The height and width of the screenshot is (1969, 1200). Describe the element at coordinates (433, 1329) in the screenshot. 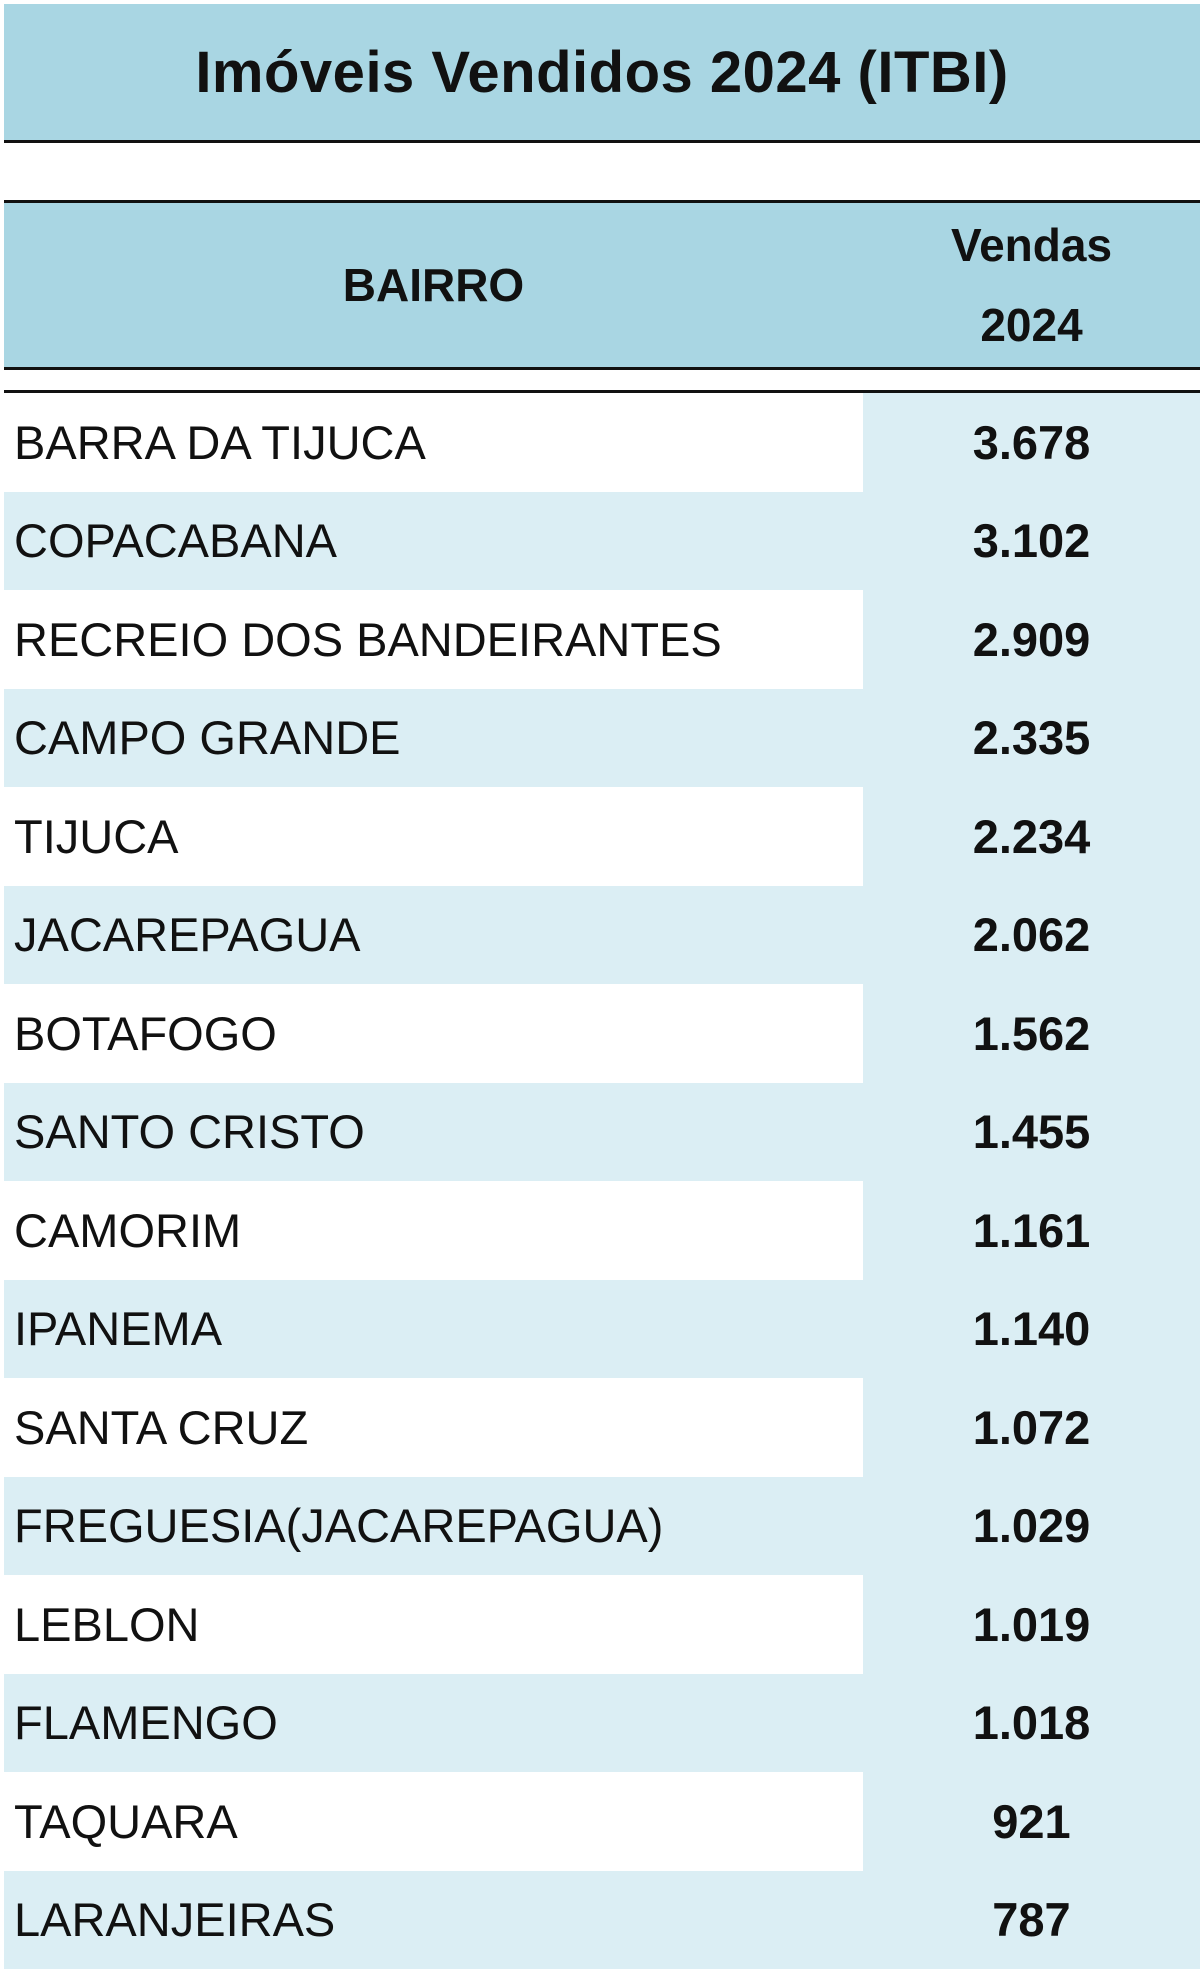

I see `neighborhood: IPANEMA` at that location.